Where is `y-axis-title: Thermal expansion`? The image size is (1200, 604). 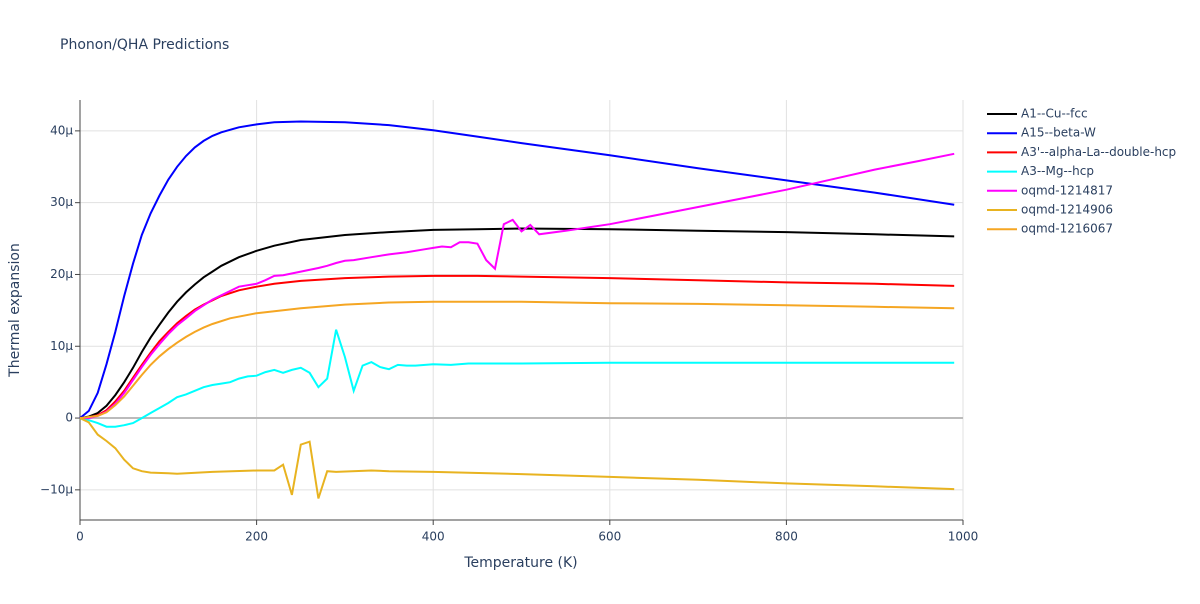
y-axis-title: Thermal expansion is located at coordinates (15, 310).